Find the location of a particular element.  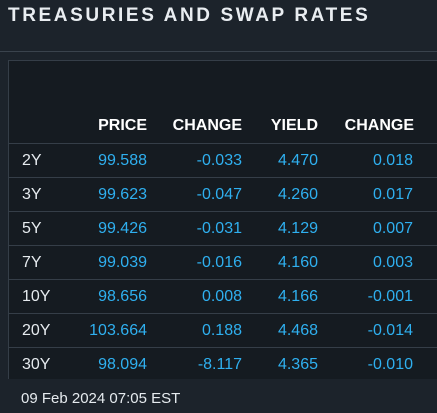

yield-change-cell: 0.007 is located at coordinates (392, 228).